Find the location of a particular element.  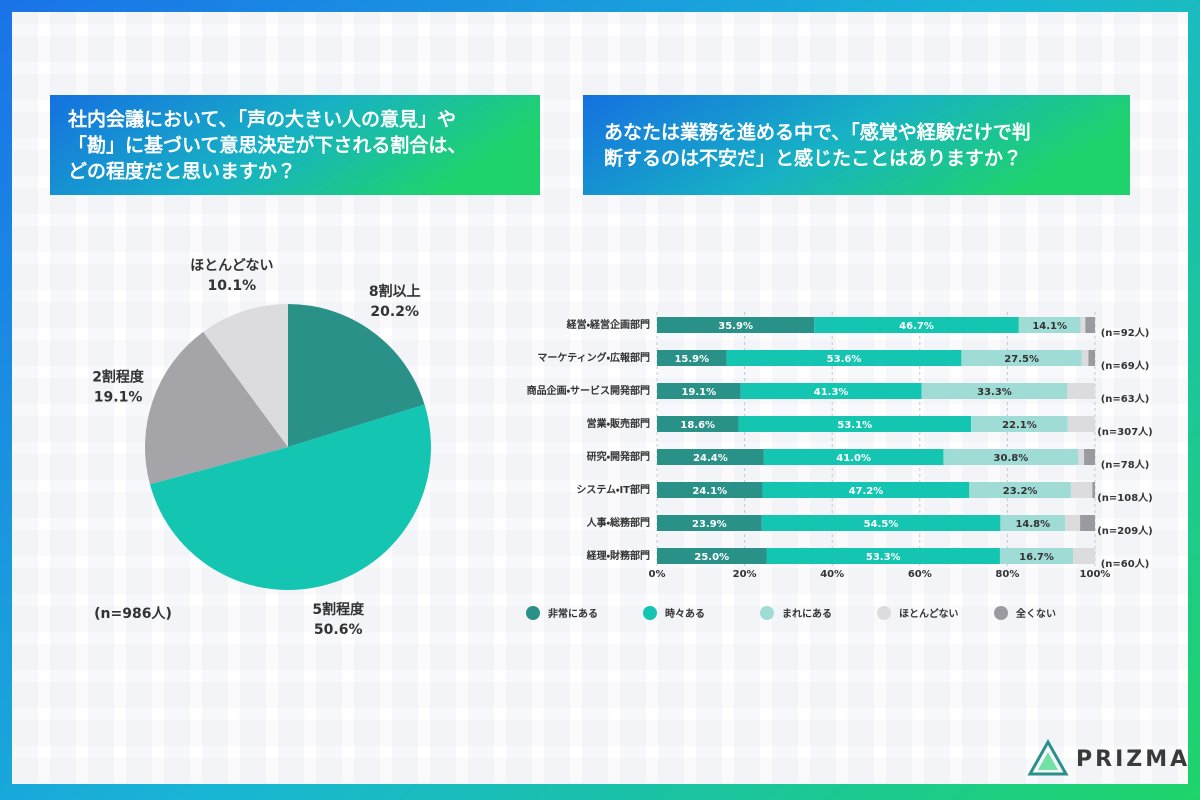

bar-value-label: 23.2% is located at coordinates (1020, 491).